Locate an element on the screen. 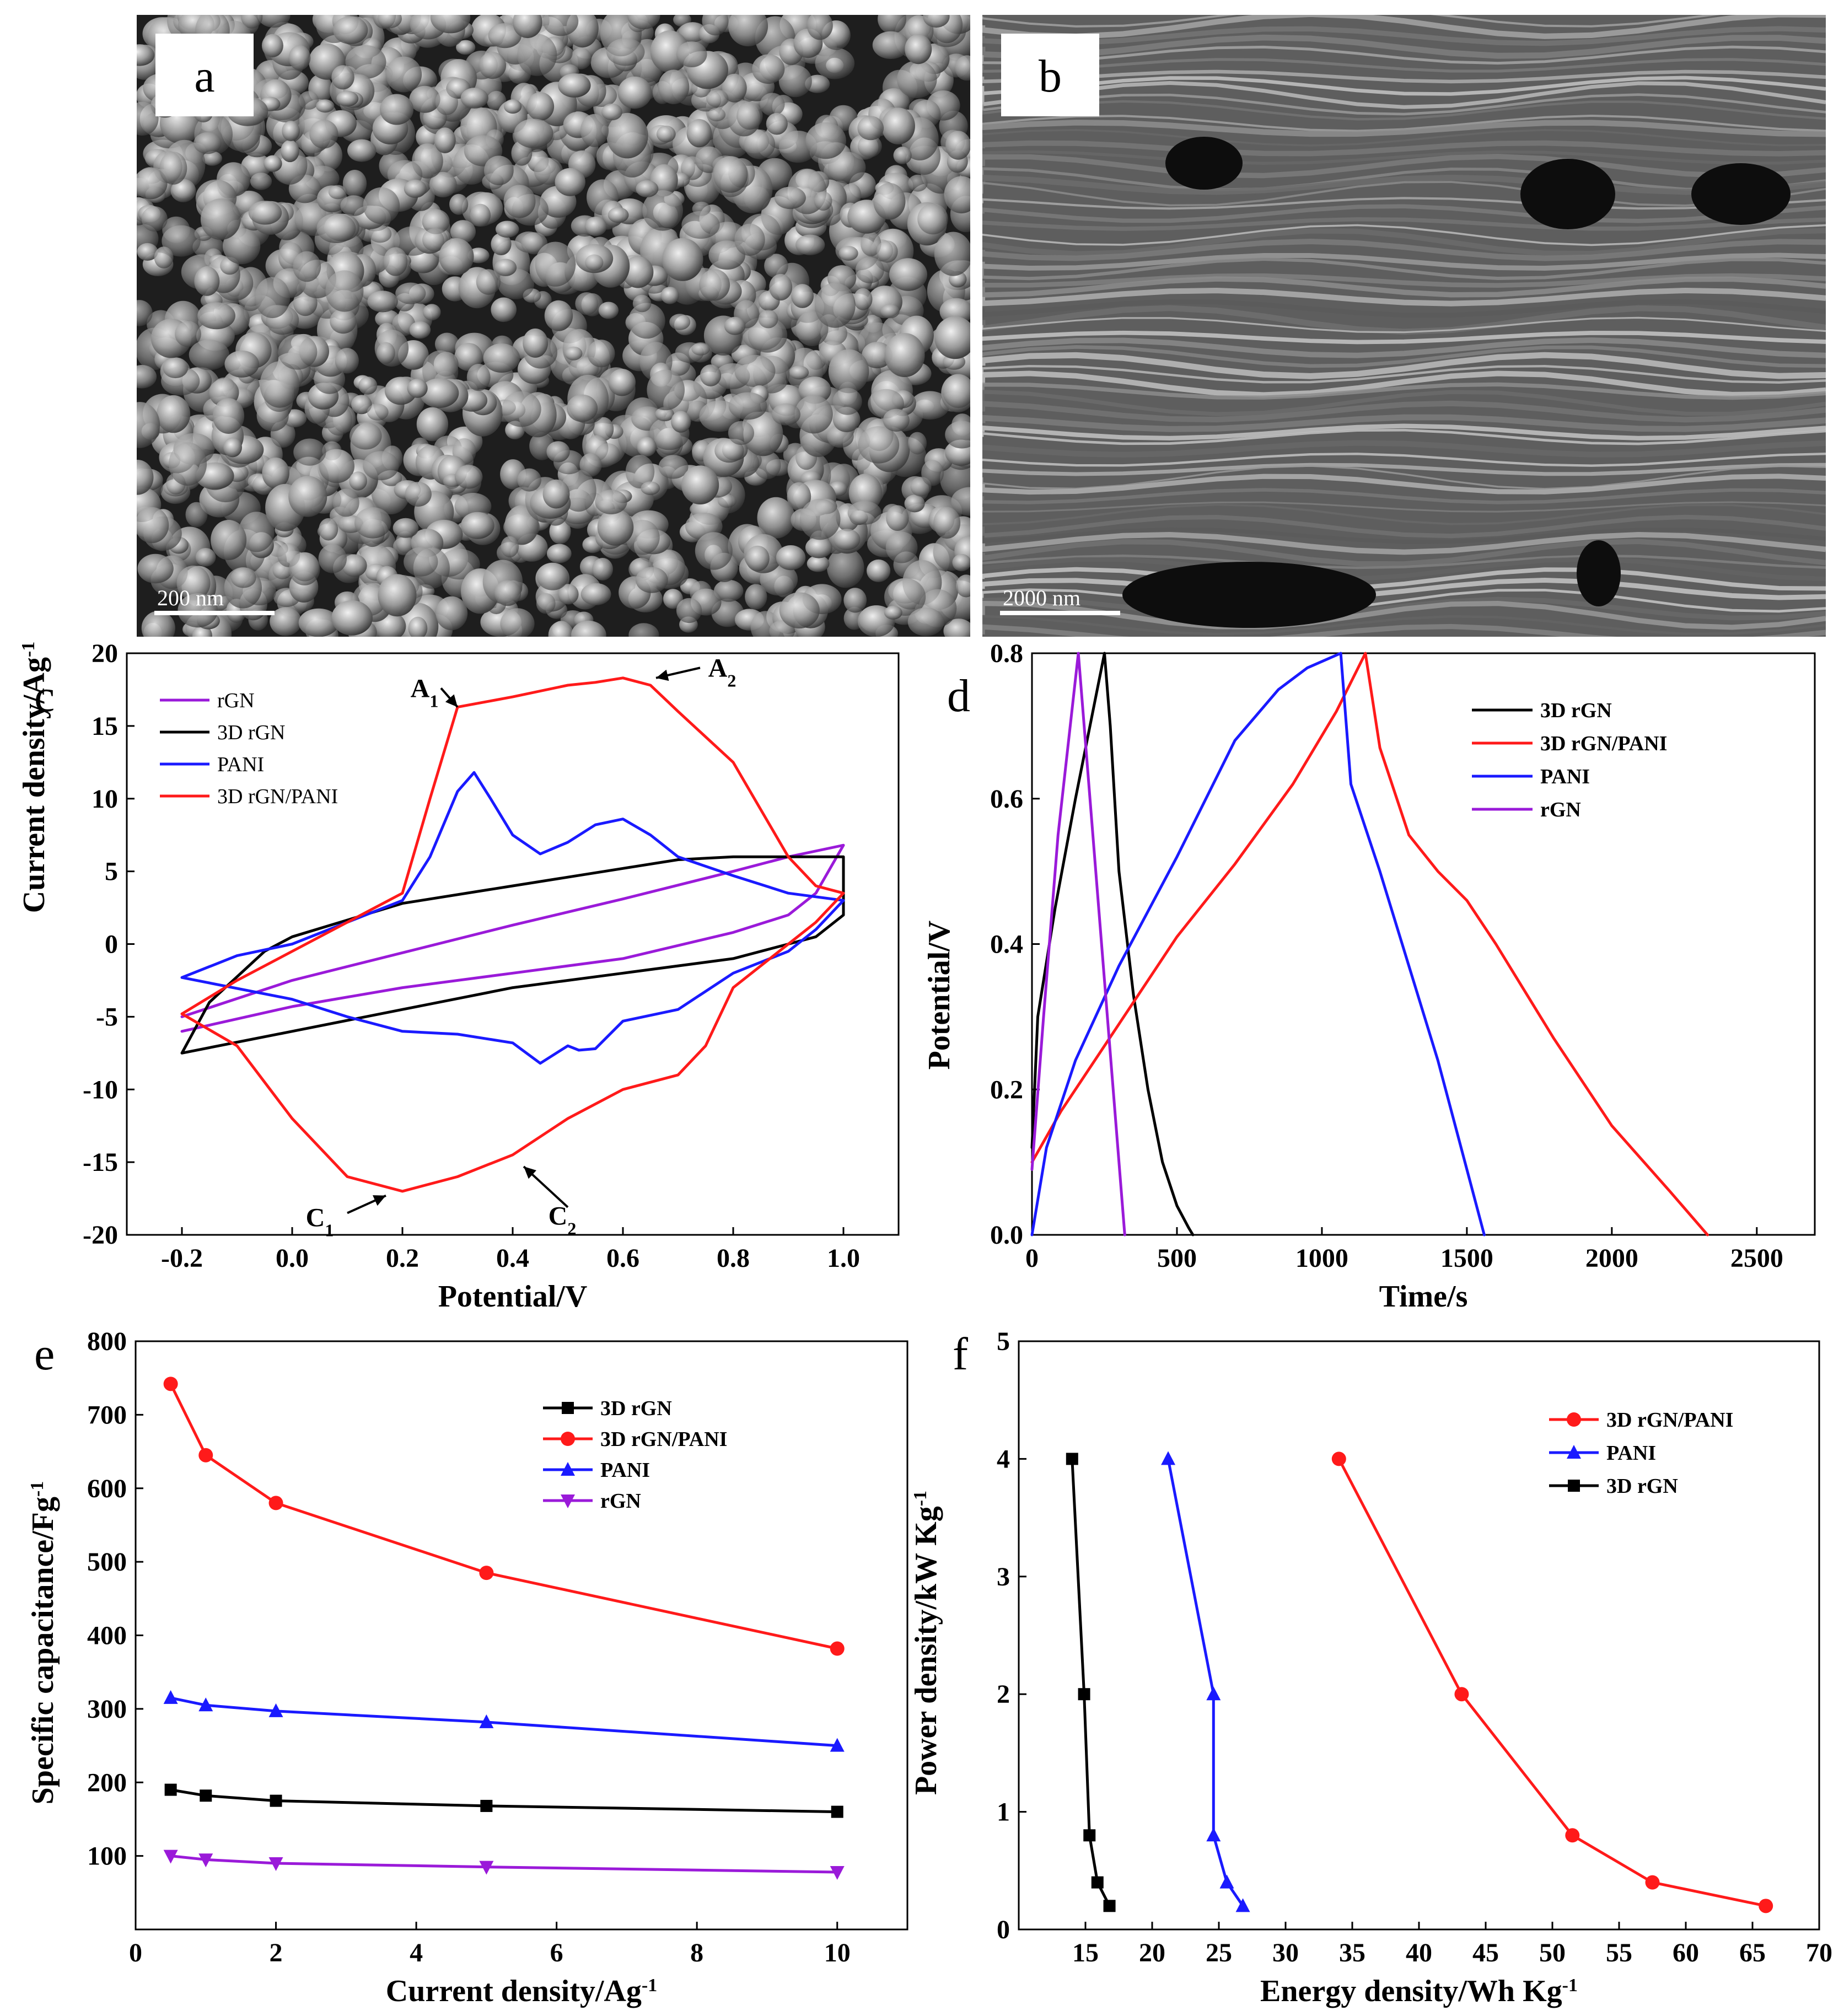  y-axis-title: Power density/kW Kg-1 is located at coordinates (926, 1643).